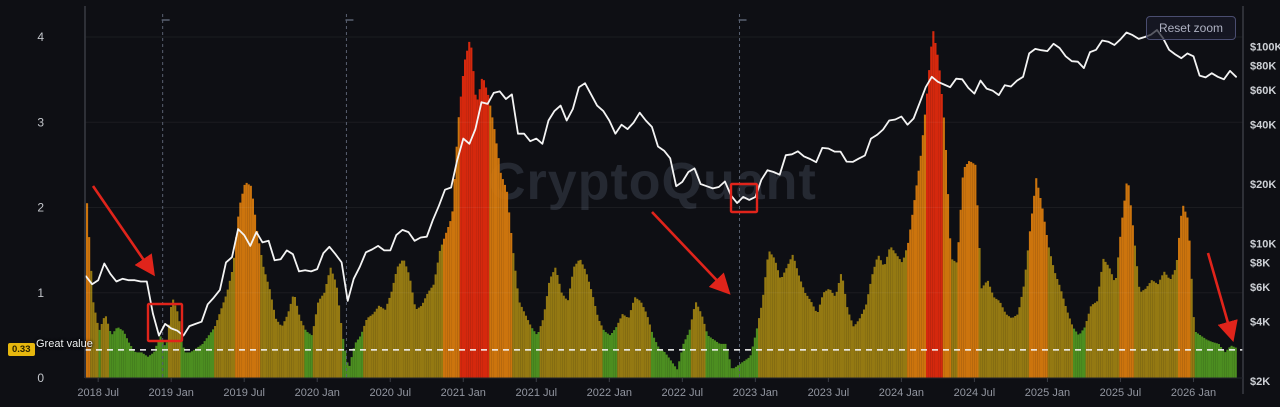 This screenshot has height=407, width=1280. What do you see at coordinates (463, 393) in the screenshot?
I see `x-axis-label: 2021 Jan` at bounding box center [463, 393].